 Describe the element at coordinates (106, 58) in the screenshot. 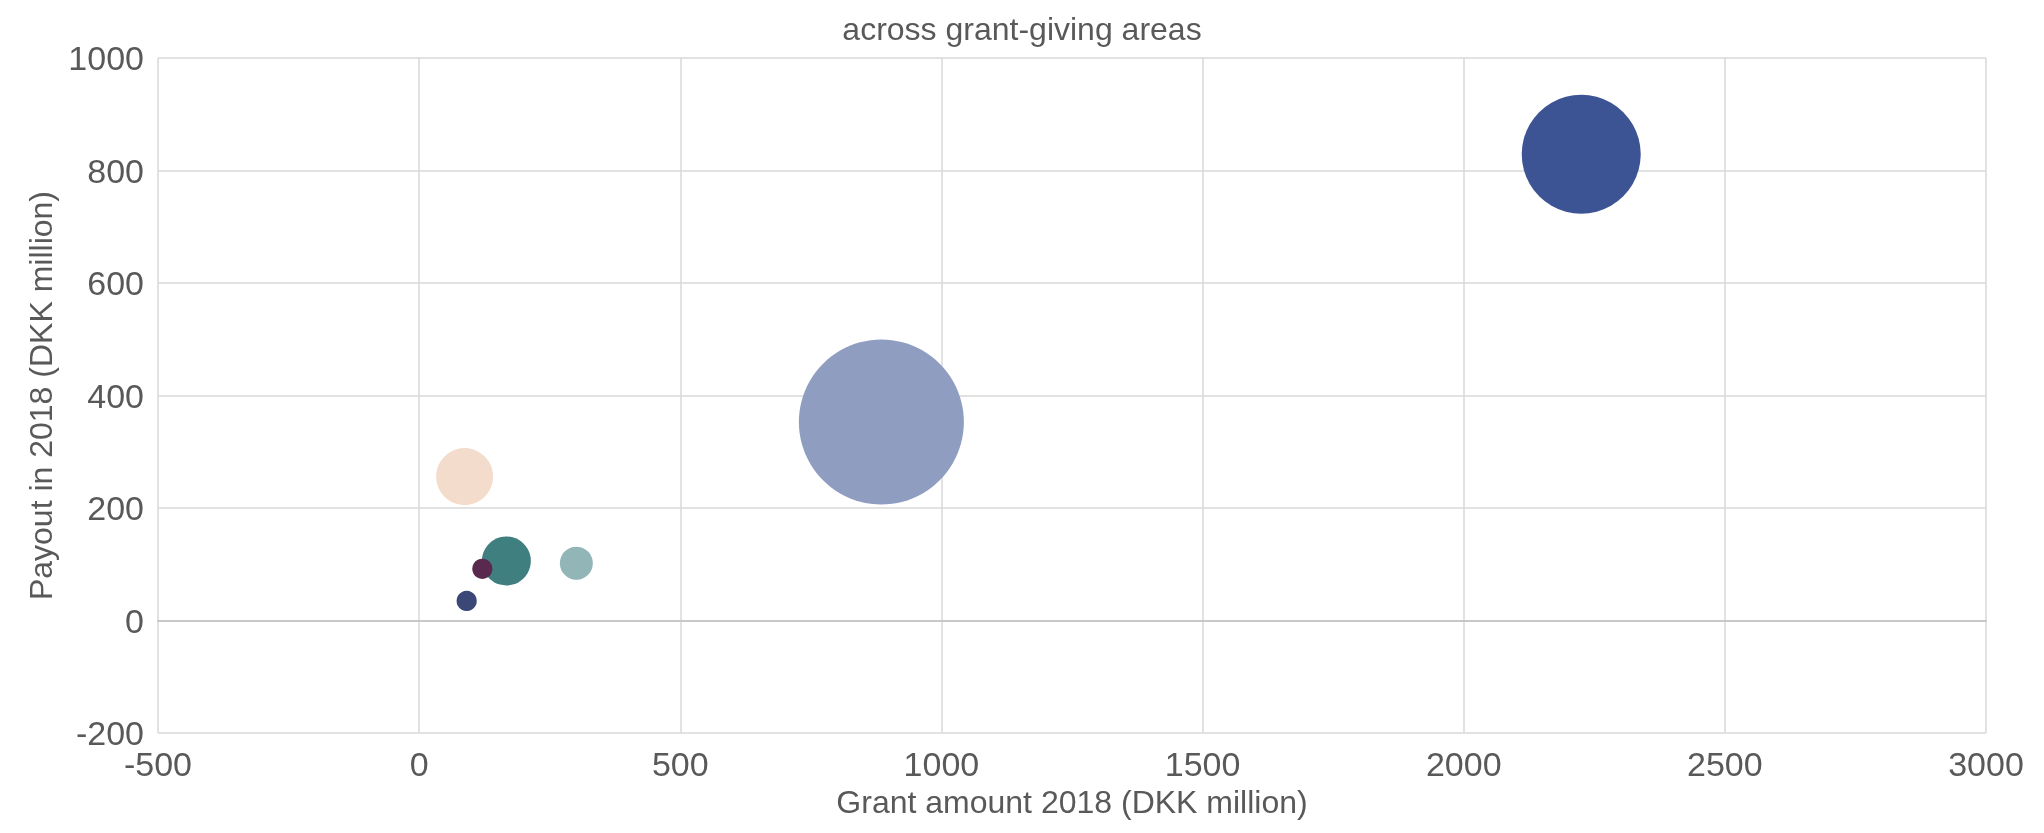

I see `y-tick-label: 1000` at that location.